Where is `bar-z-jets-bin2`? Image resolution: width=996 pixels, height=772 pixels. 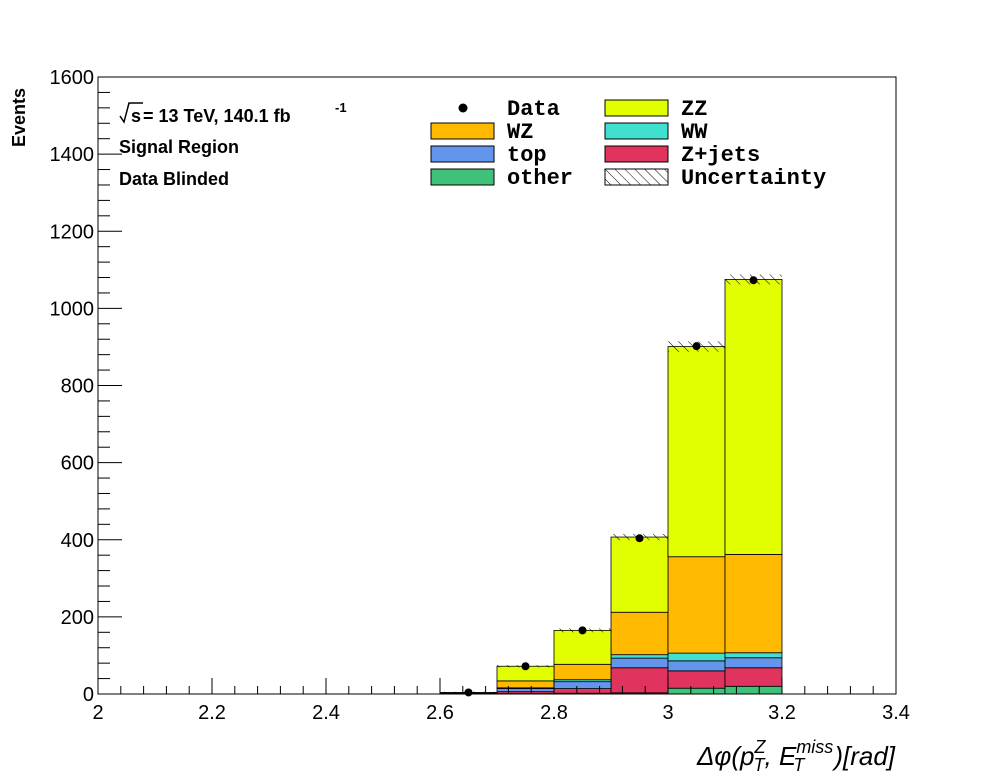 bar-z-jets-bin2 is located at coordinates (582, 691).